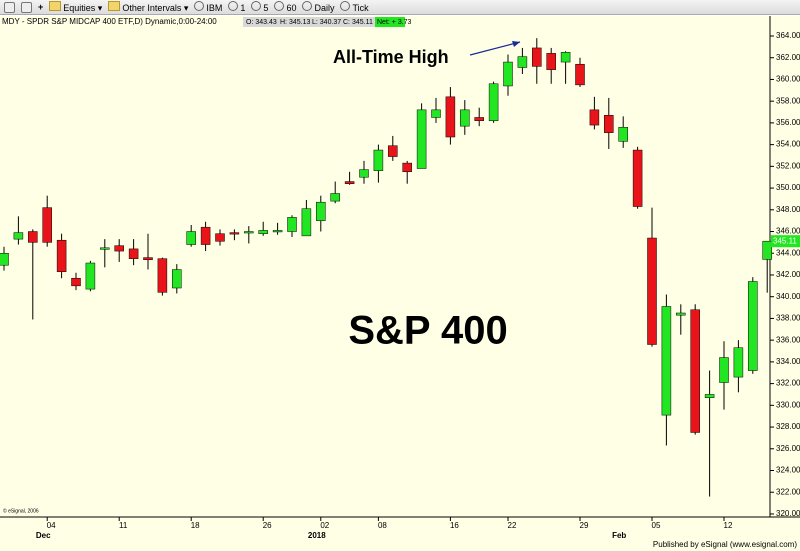 The image size is (800, 551). I want to click on y-tick-label: 340.00, so click(788, 296).